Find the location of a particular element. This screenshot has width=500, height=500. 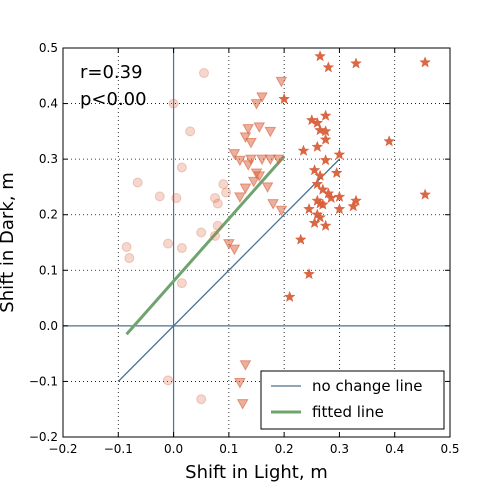

y-axis-label: Shift in Dark, m is located at coordinates (9, 242).